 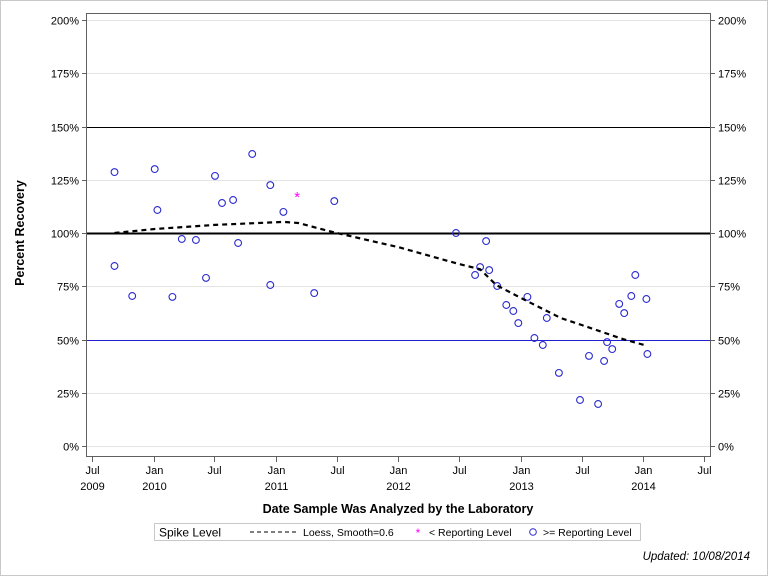 I want to click on below-reporting-point: *, so click(x=297, y=197).